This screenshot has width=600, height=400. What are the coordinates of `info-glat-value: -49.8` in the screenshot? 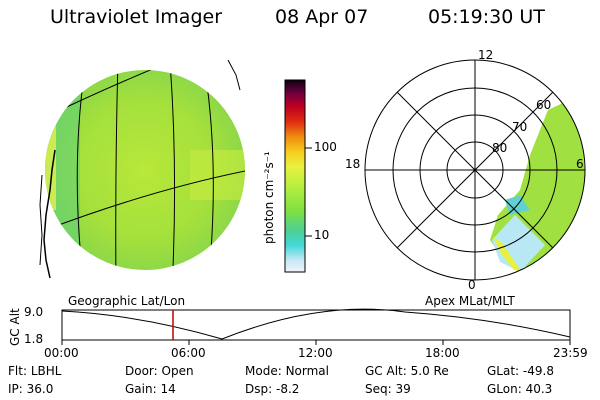 It's located at (538, 371).